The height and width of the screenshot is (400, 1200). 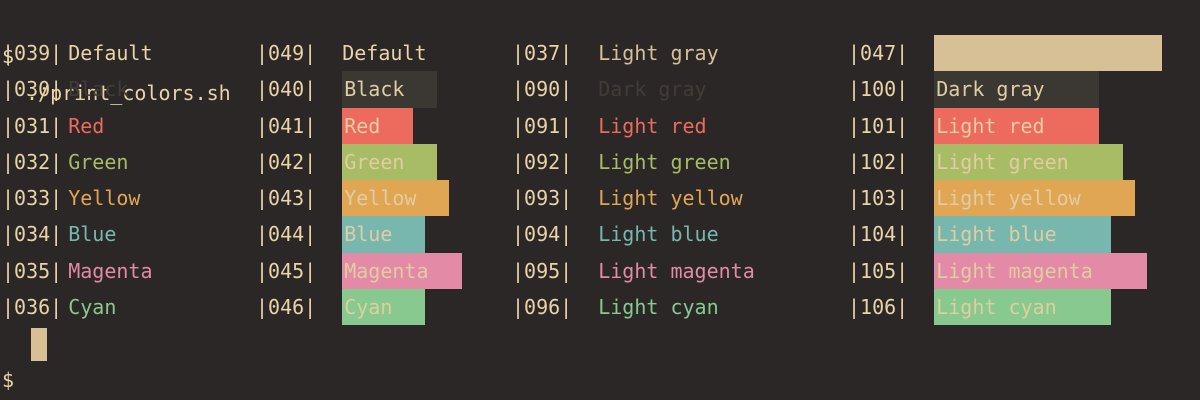 I want to click on color-cell-040: |040| Black, so click(x=347, y=89).